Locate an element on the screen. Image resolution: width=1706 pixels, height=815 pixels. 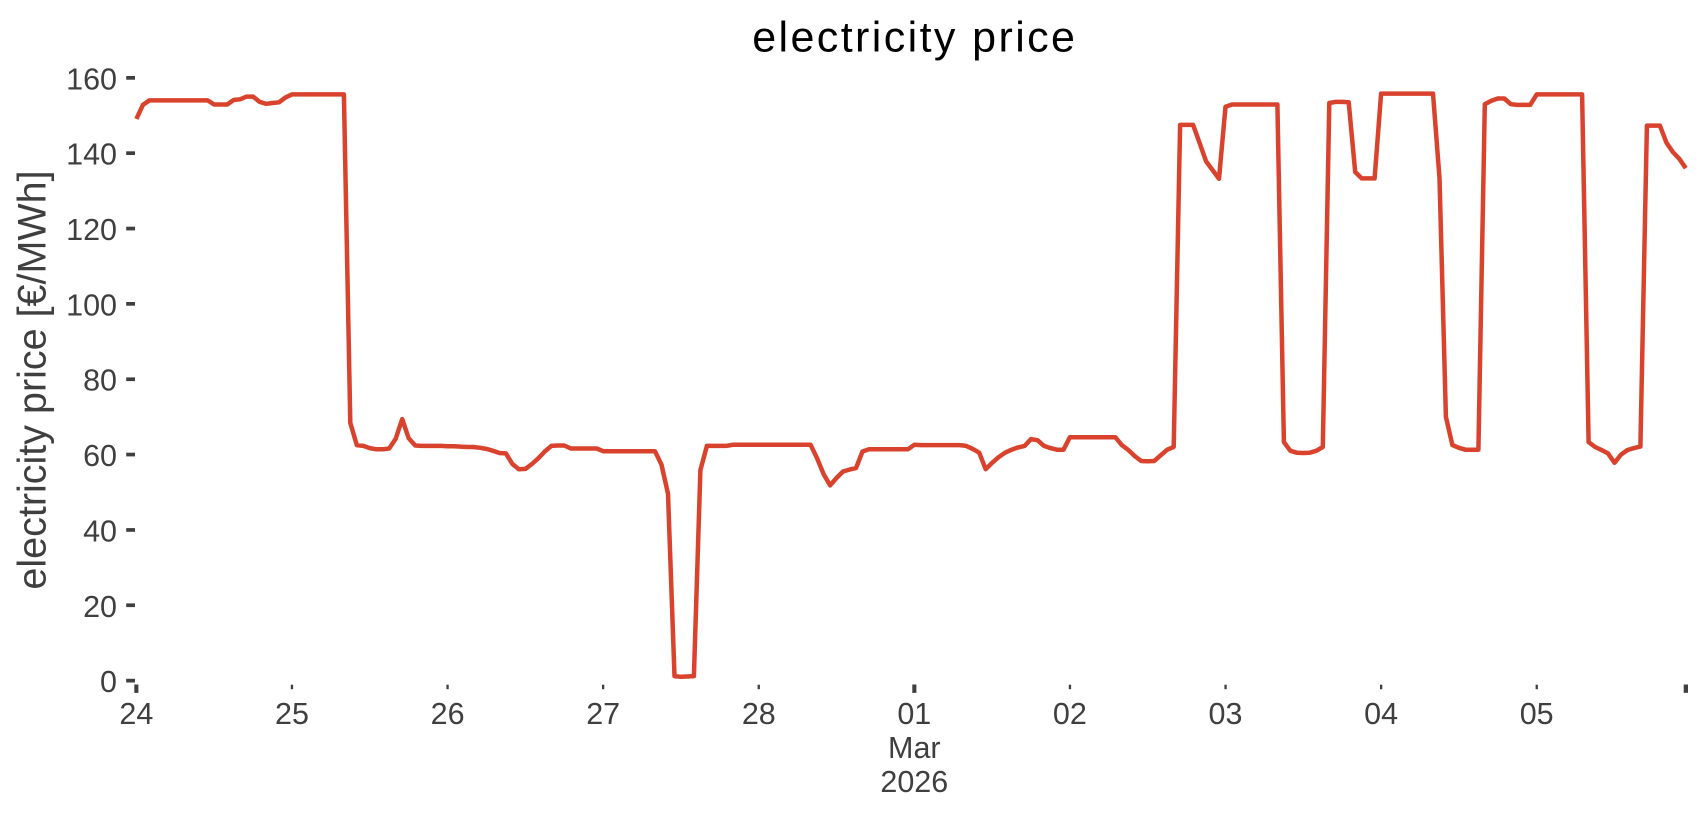
svg-text: 0 is located at coordinates (108, 682).